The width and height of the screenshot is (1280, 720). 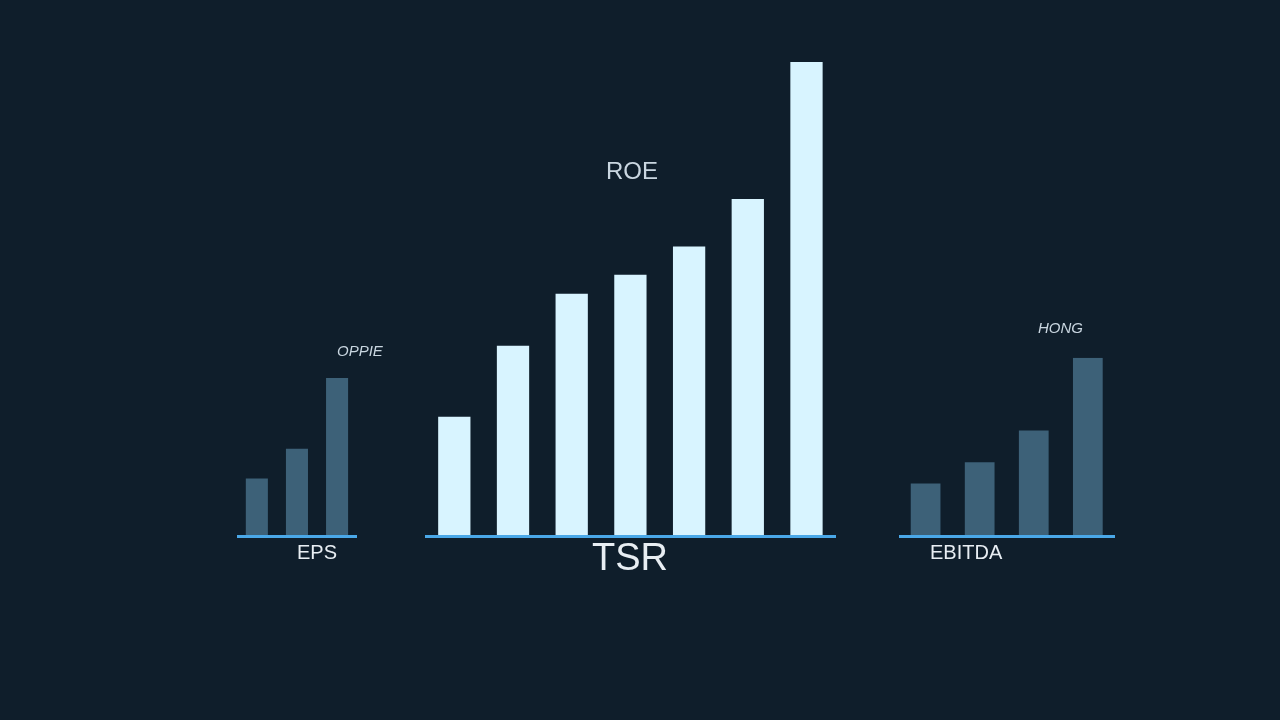 I want to click on text: HONG, so click(x=1061, y=327).